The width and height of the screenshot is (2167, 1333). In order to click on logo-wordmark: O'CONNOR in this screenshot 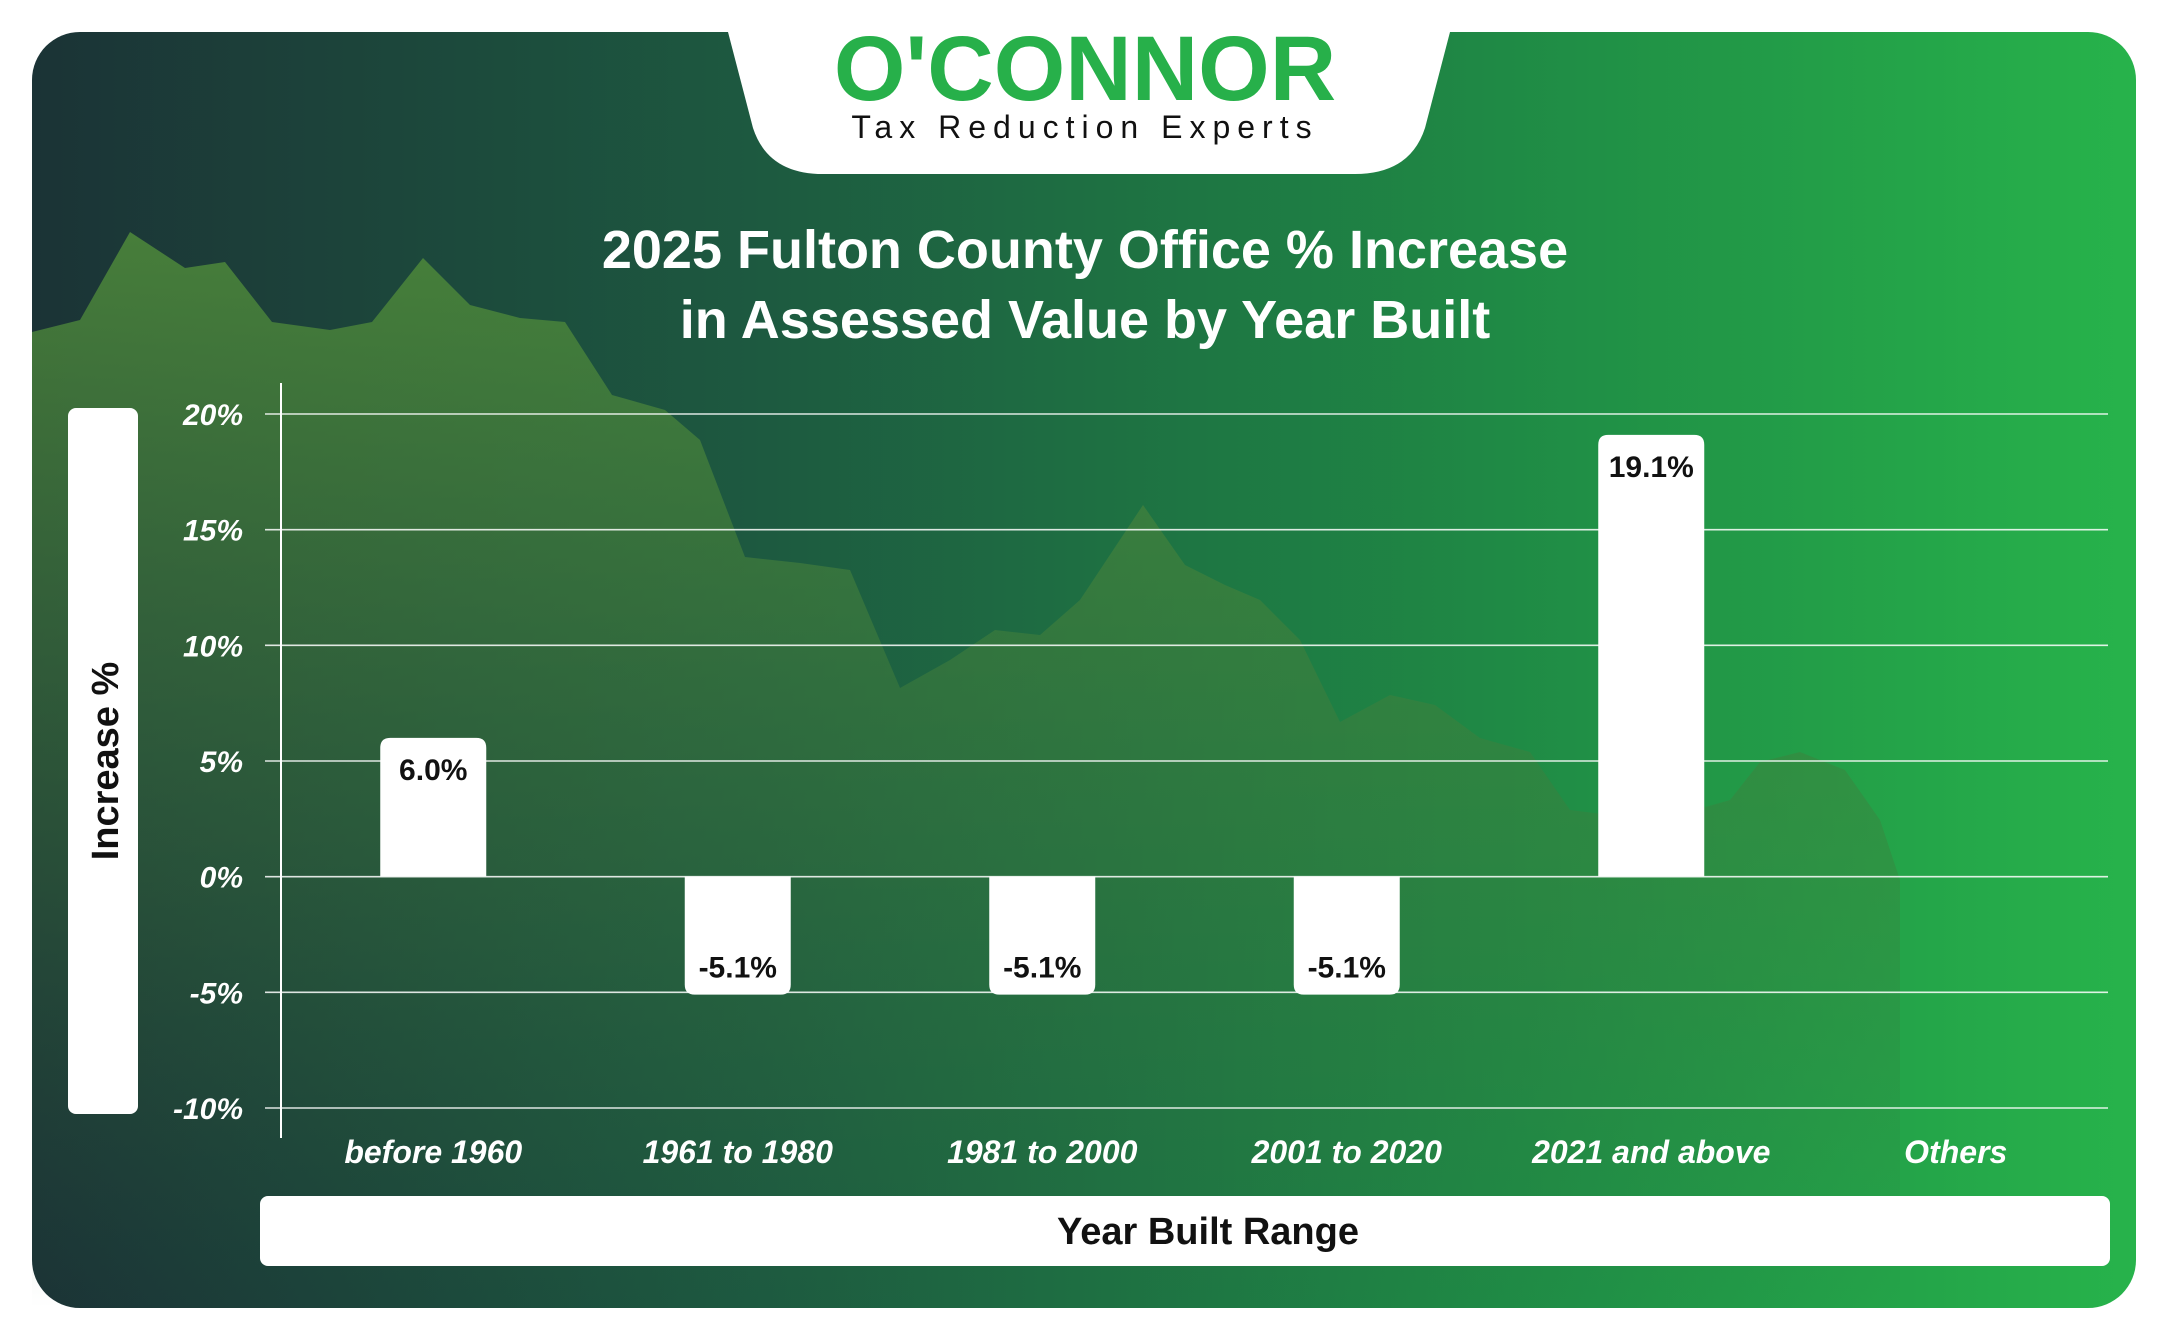, I will do `click(1085, 69)`.